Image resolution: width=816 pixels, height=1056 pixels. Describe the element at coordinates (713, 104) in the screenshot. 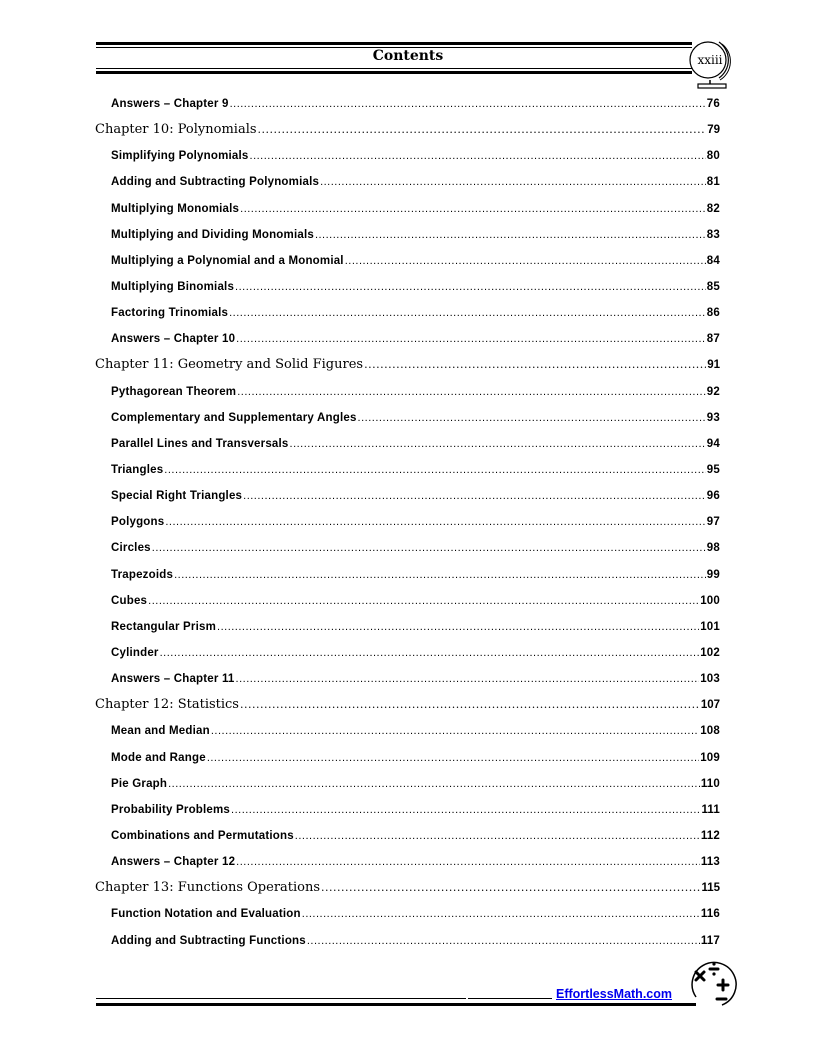

I see `toc-entry-page: 76` at that location.